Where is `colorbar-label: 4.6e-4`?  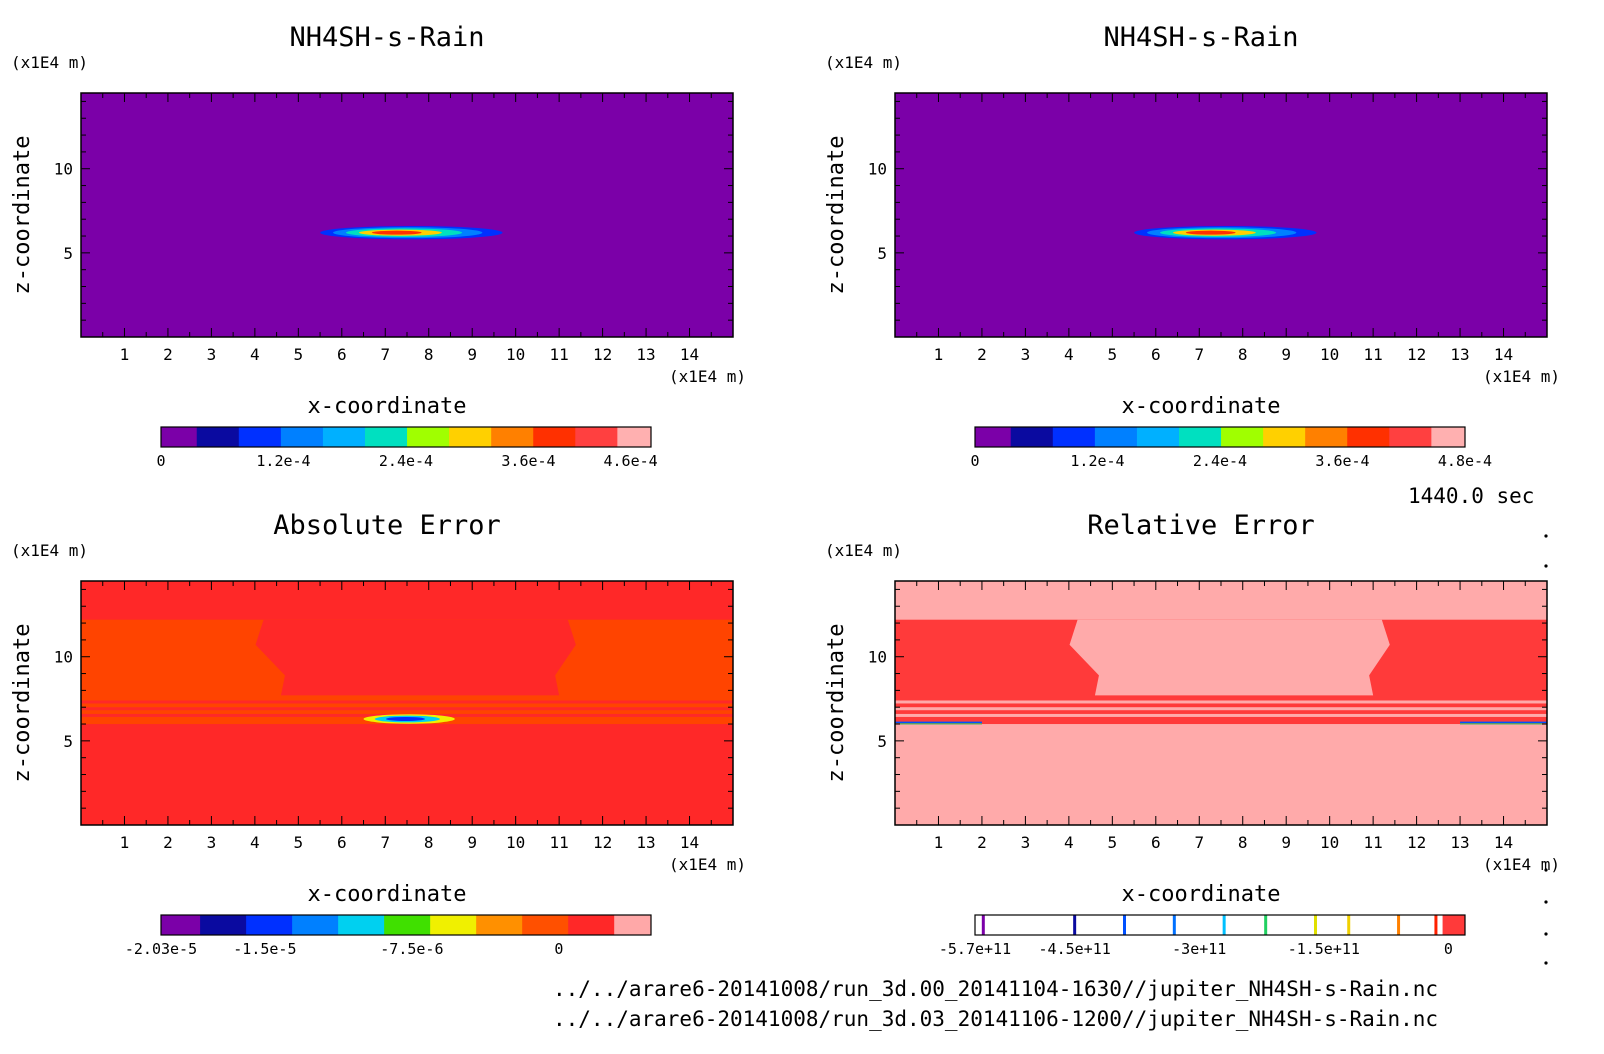 colorbar-label: 4.6e-4 is located at coordinates (630, 461).